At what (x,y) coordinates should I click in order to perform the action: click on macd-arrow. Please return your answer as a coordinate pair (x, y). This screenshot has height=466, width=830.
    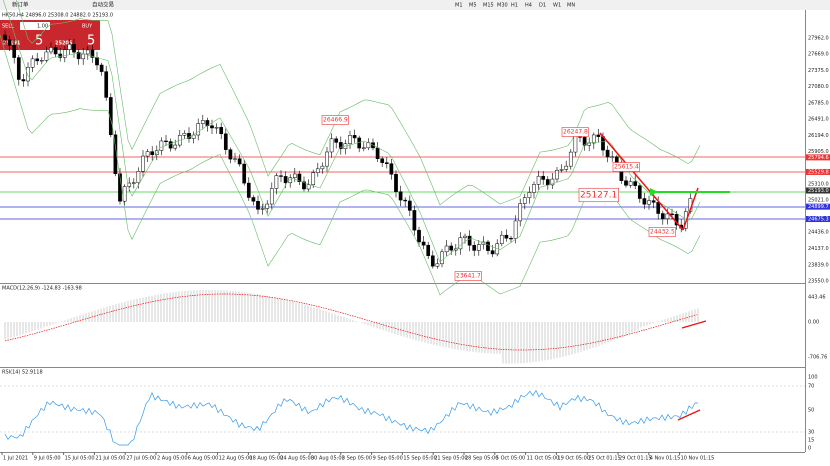
    Looking at the image, I should click on (694, 324).